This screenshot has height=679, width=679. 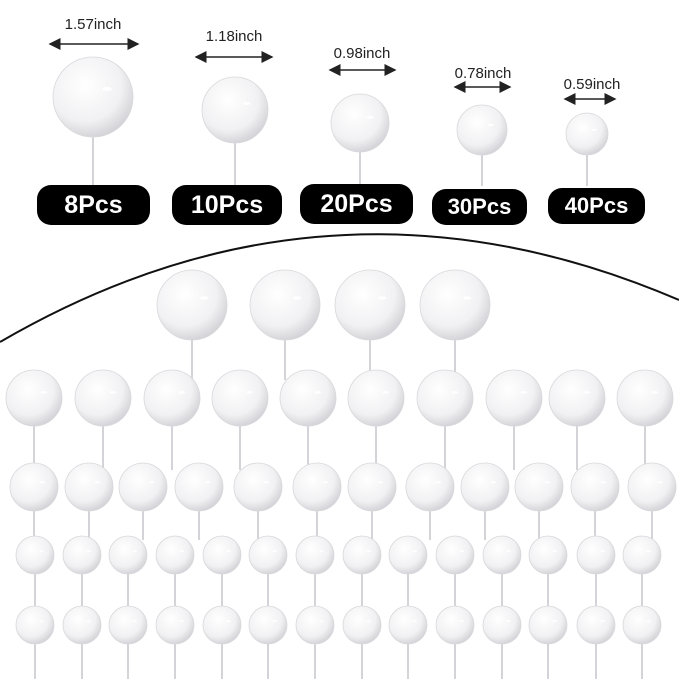 I want to click on quantity-badge-3: 20Pcs, so click(x=356, y=204).